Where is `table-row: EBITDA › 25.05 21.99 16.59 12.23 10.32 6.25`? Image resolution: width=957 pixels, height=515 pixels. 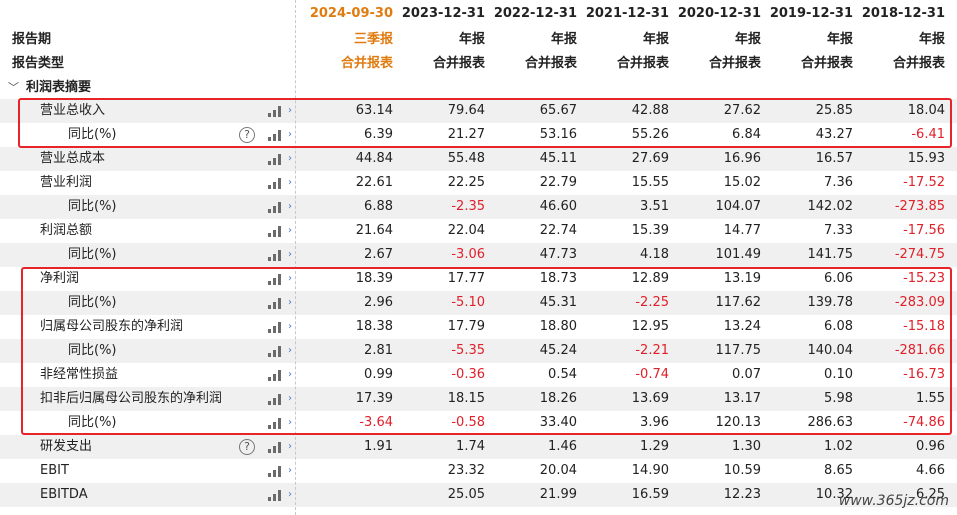 table-row: EBITDA › 25.05 21.99 16.59 12.23 10.32 6.25 is located at coordinates (478, 495).